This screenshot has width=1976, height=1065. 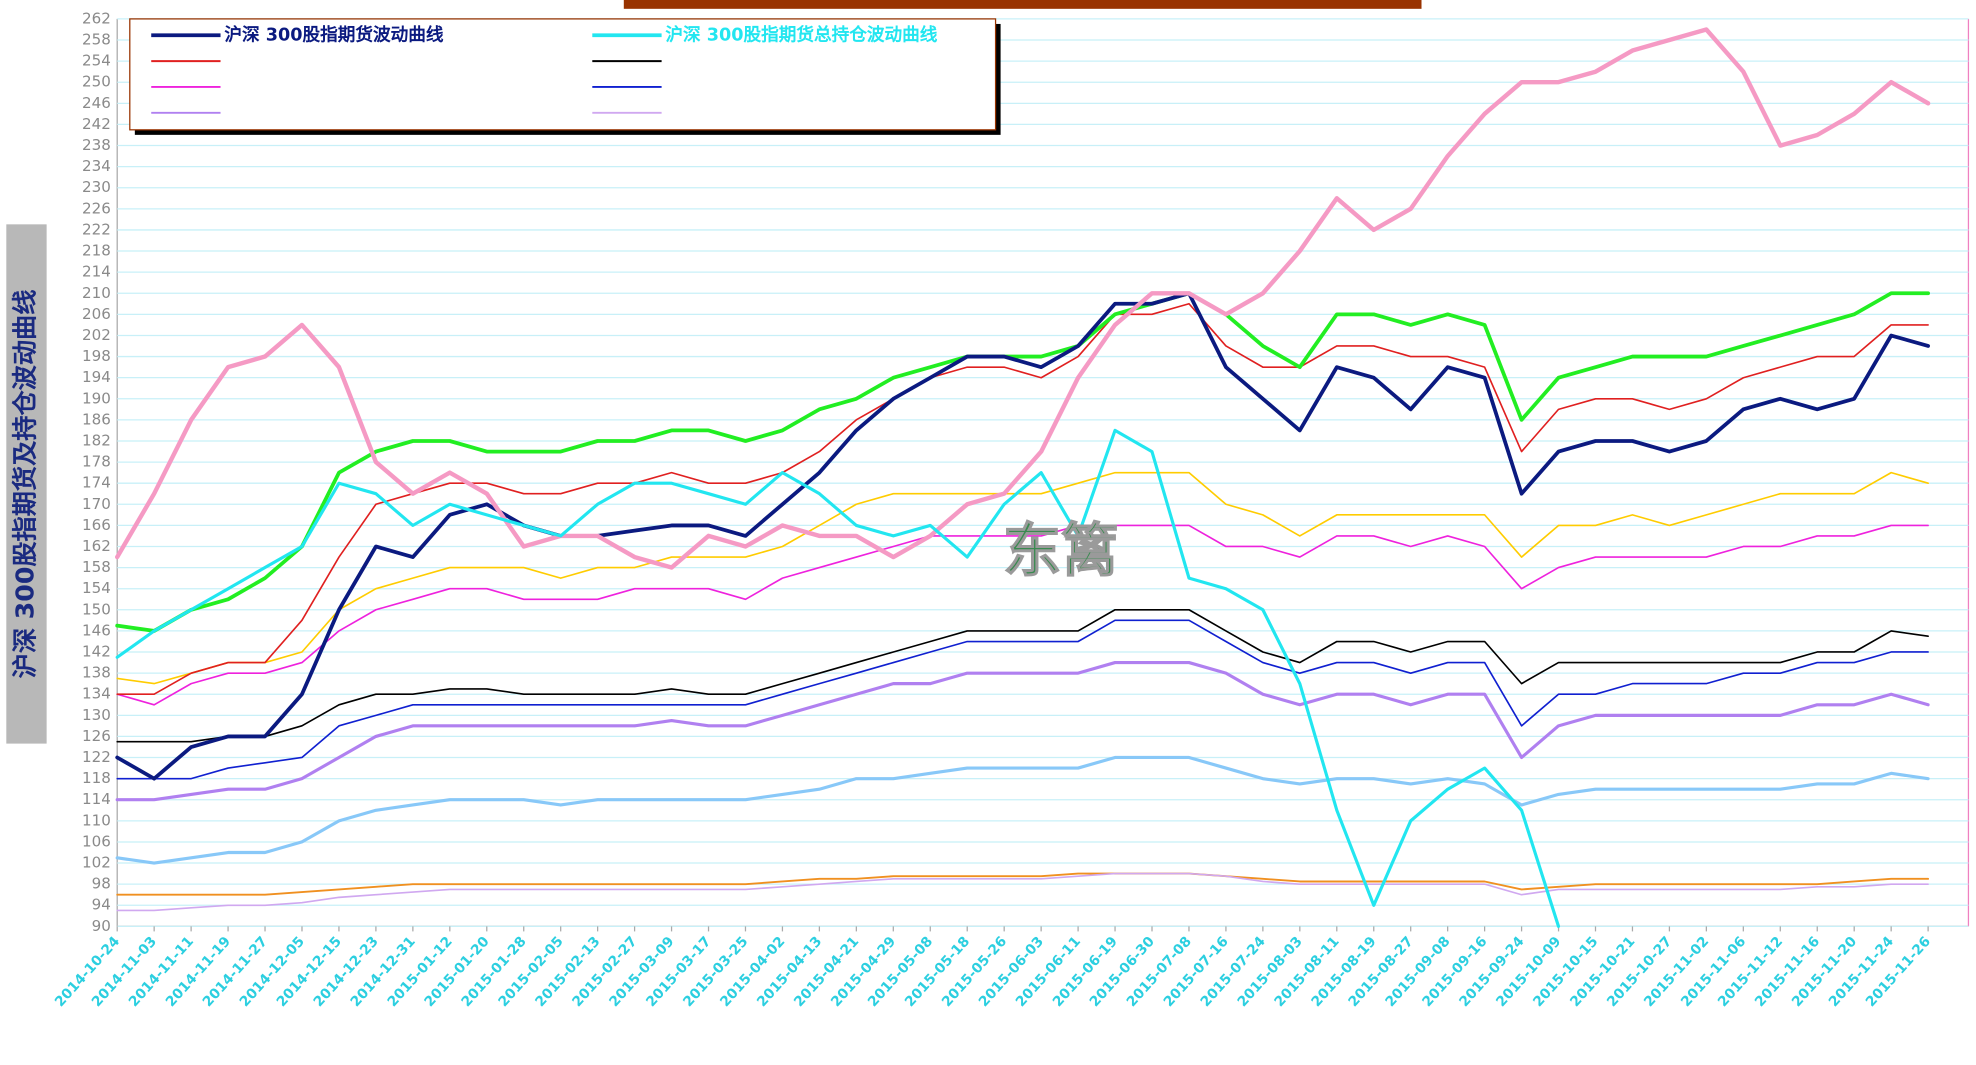 I want to click on y-tick-label: 122, so click(x=96, y=757).